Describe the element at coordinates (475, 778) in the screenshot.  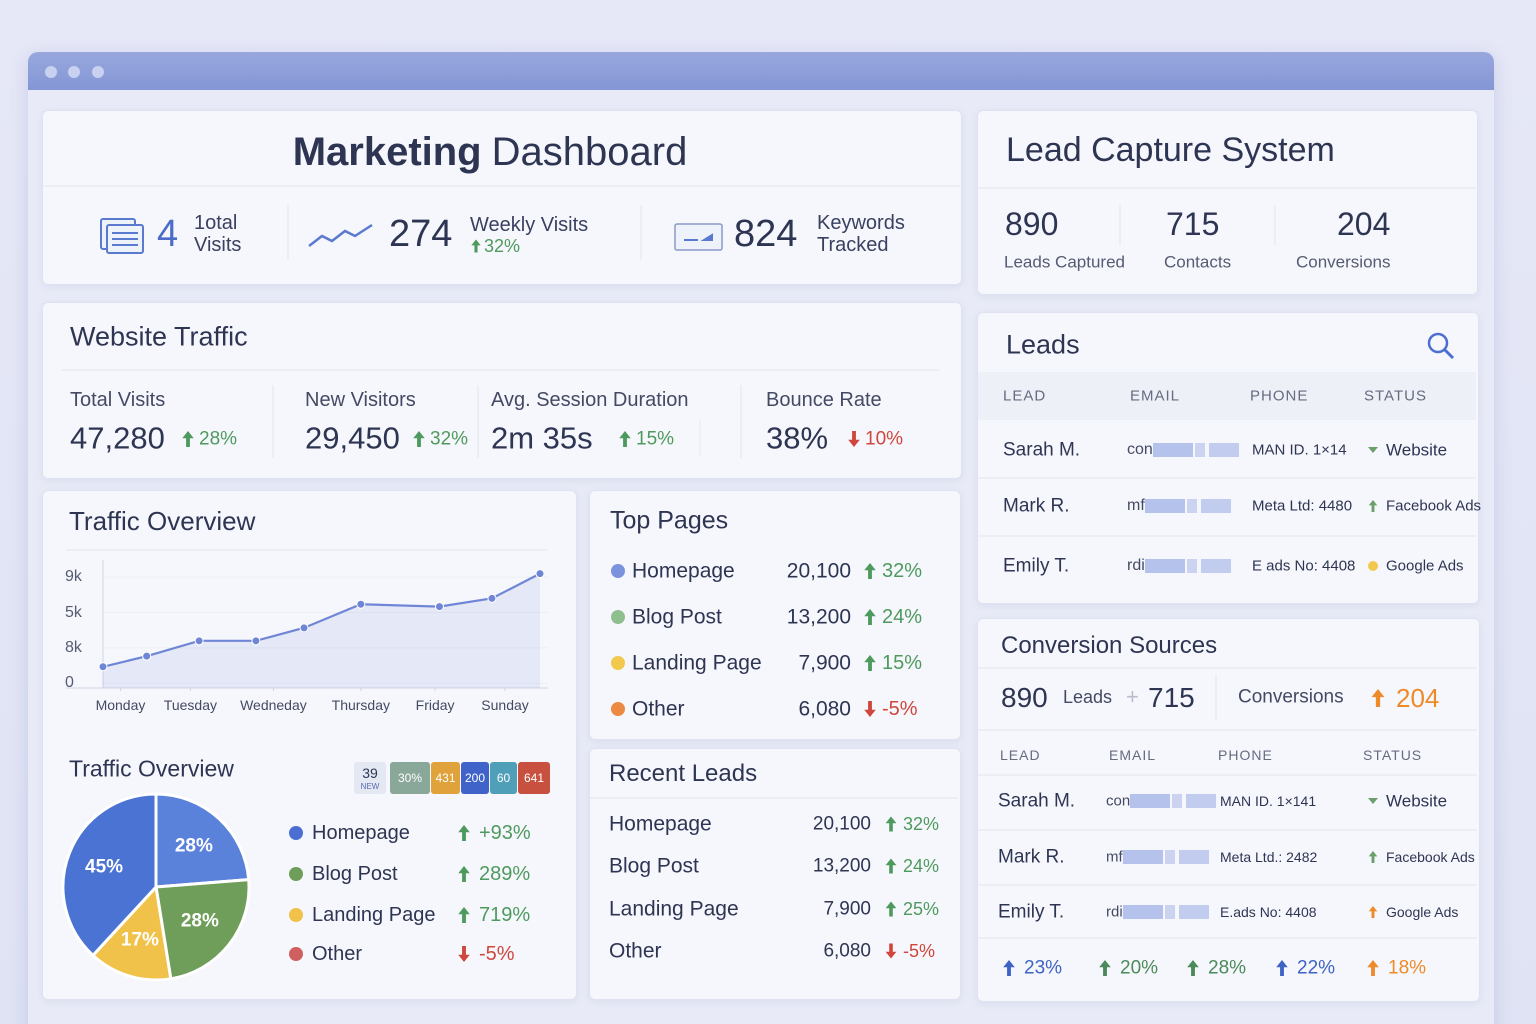
I see `badge-value: 200` at that location.